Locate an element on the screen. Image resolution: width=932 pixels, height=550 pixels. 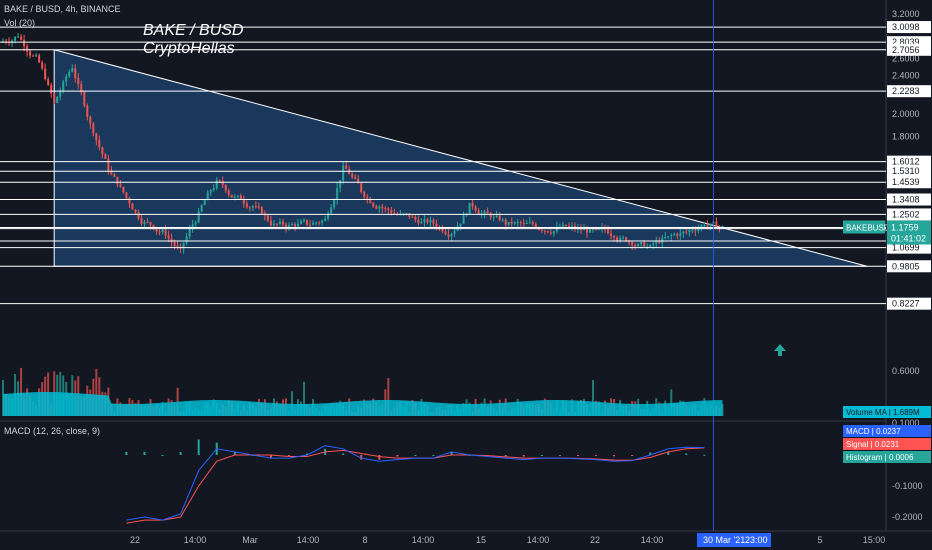
level-label: 1.5310 is located at coordinates (906, 171).